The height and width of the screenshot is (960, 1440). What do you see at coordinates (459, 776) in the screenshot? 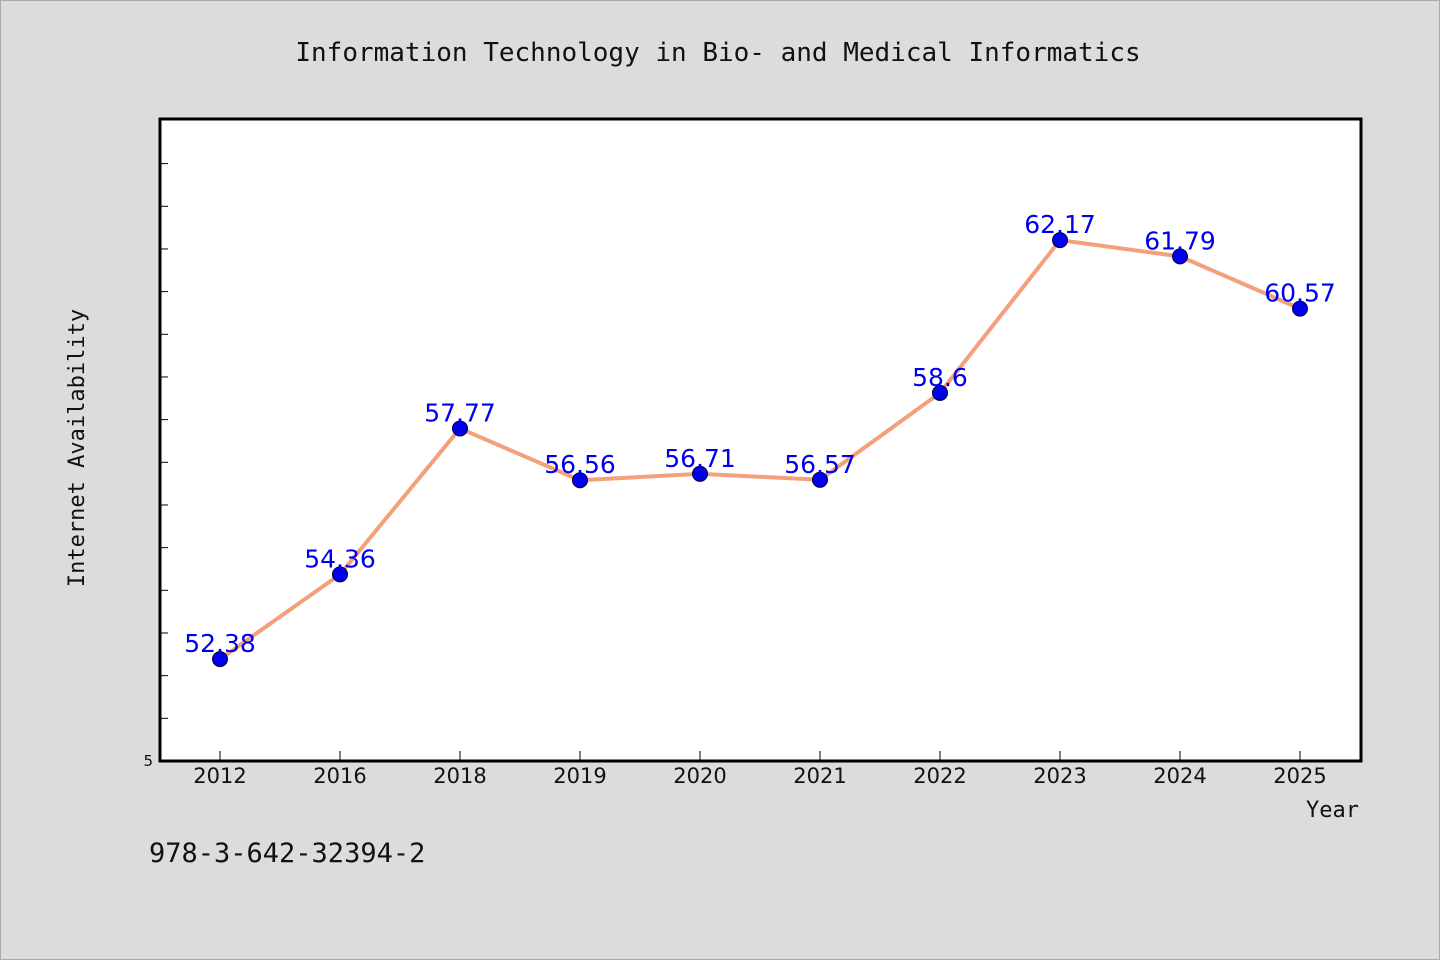
I see `x-tick-label: 2018` at bounding box center [459, 776].